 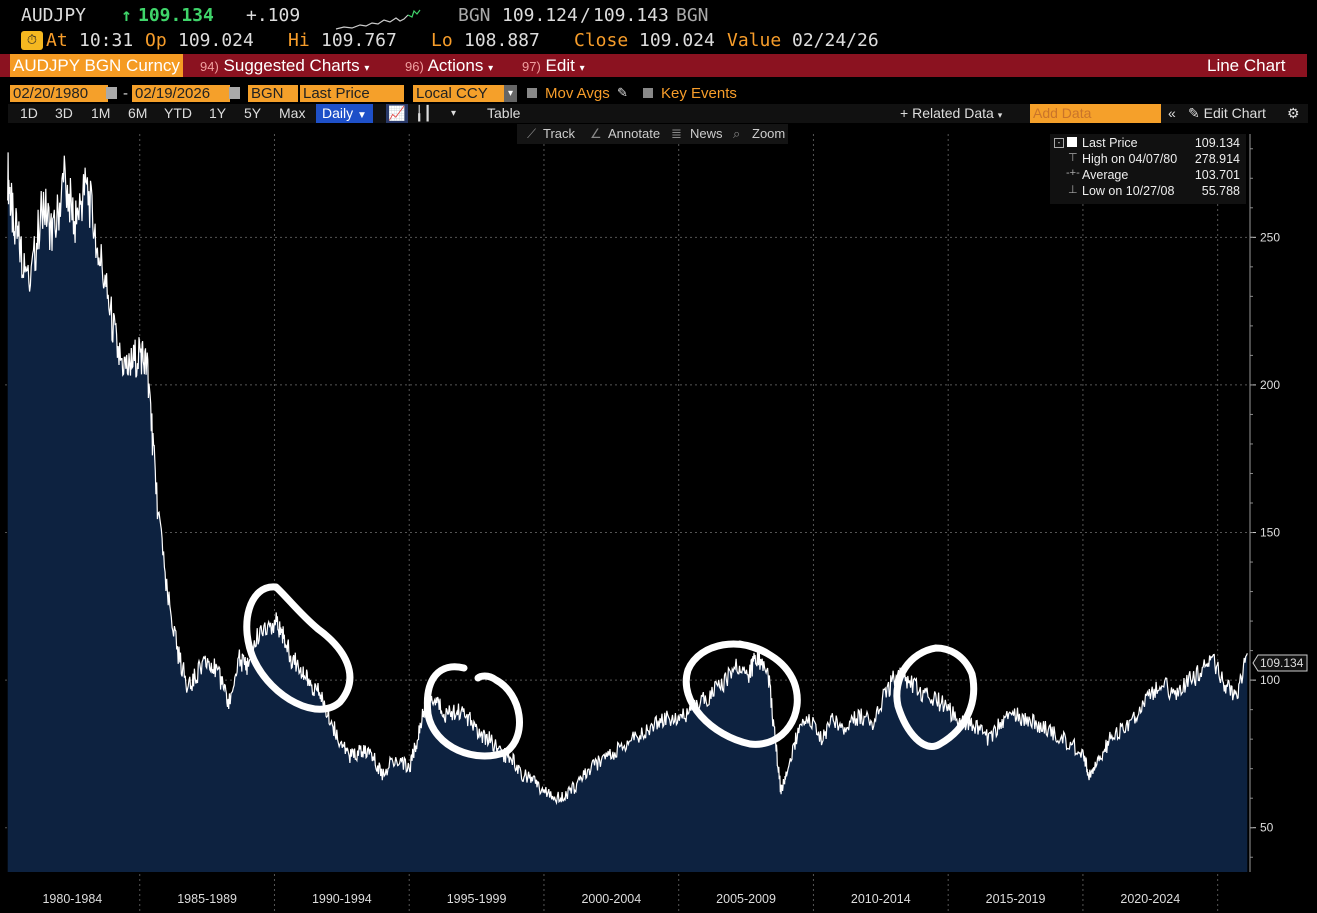 I want to click on x-tick-label: 1985-1989, so click(x=207, y=899).